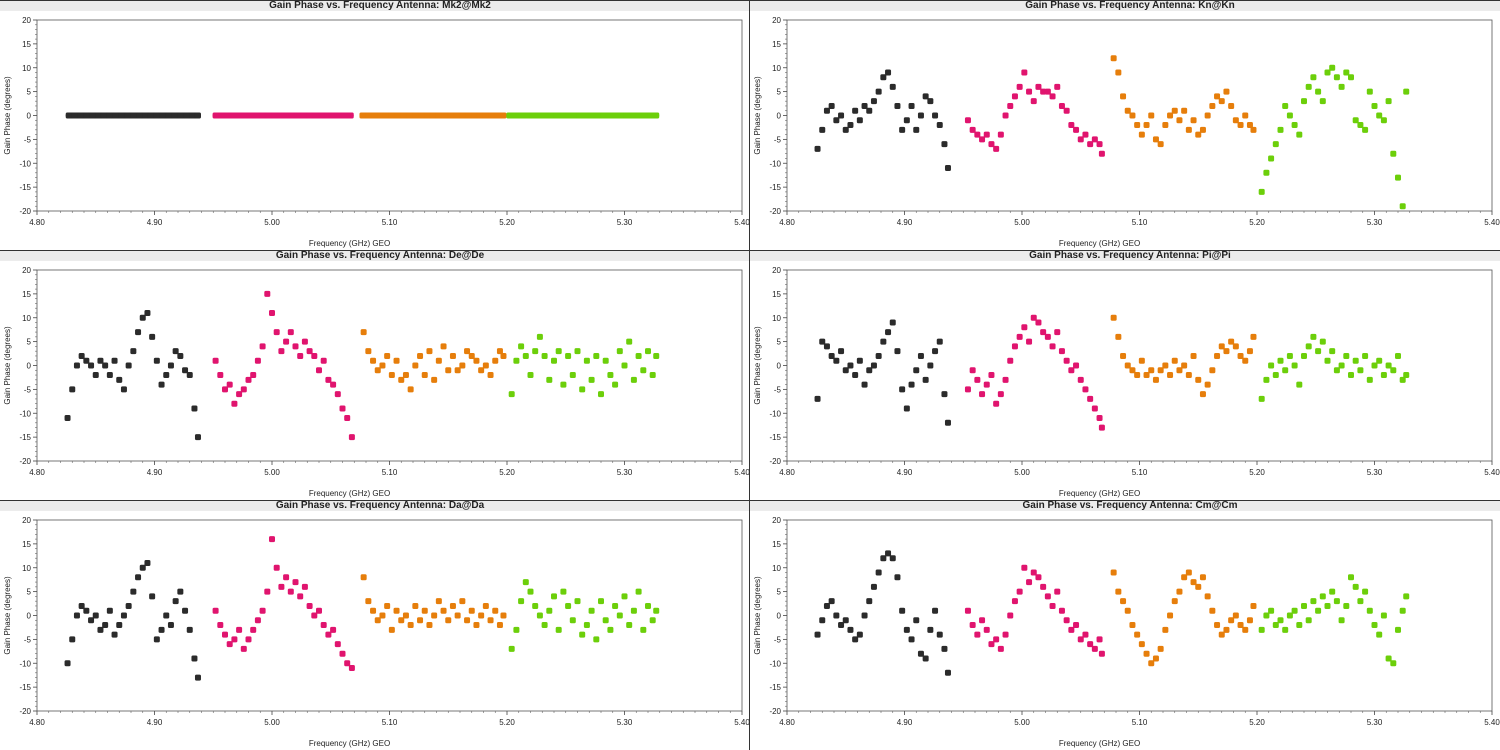  What do you see at coordinates (1022, 472) in the screenshot?
I see `x-tick-label: 5.00` at bounding box center [1022, 472].